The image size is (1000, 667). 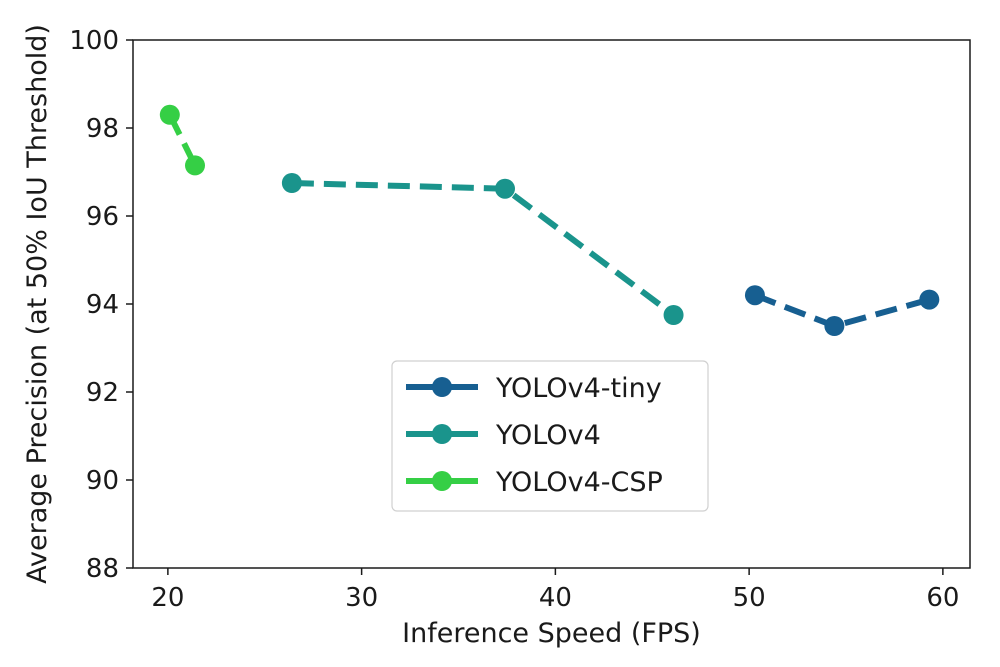 What do you see at coordinates (102, 481) in the screenshot?
I see `y-tick-label: 90` at bounding box center [102, 481].